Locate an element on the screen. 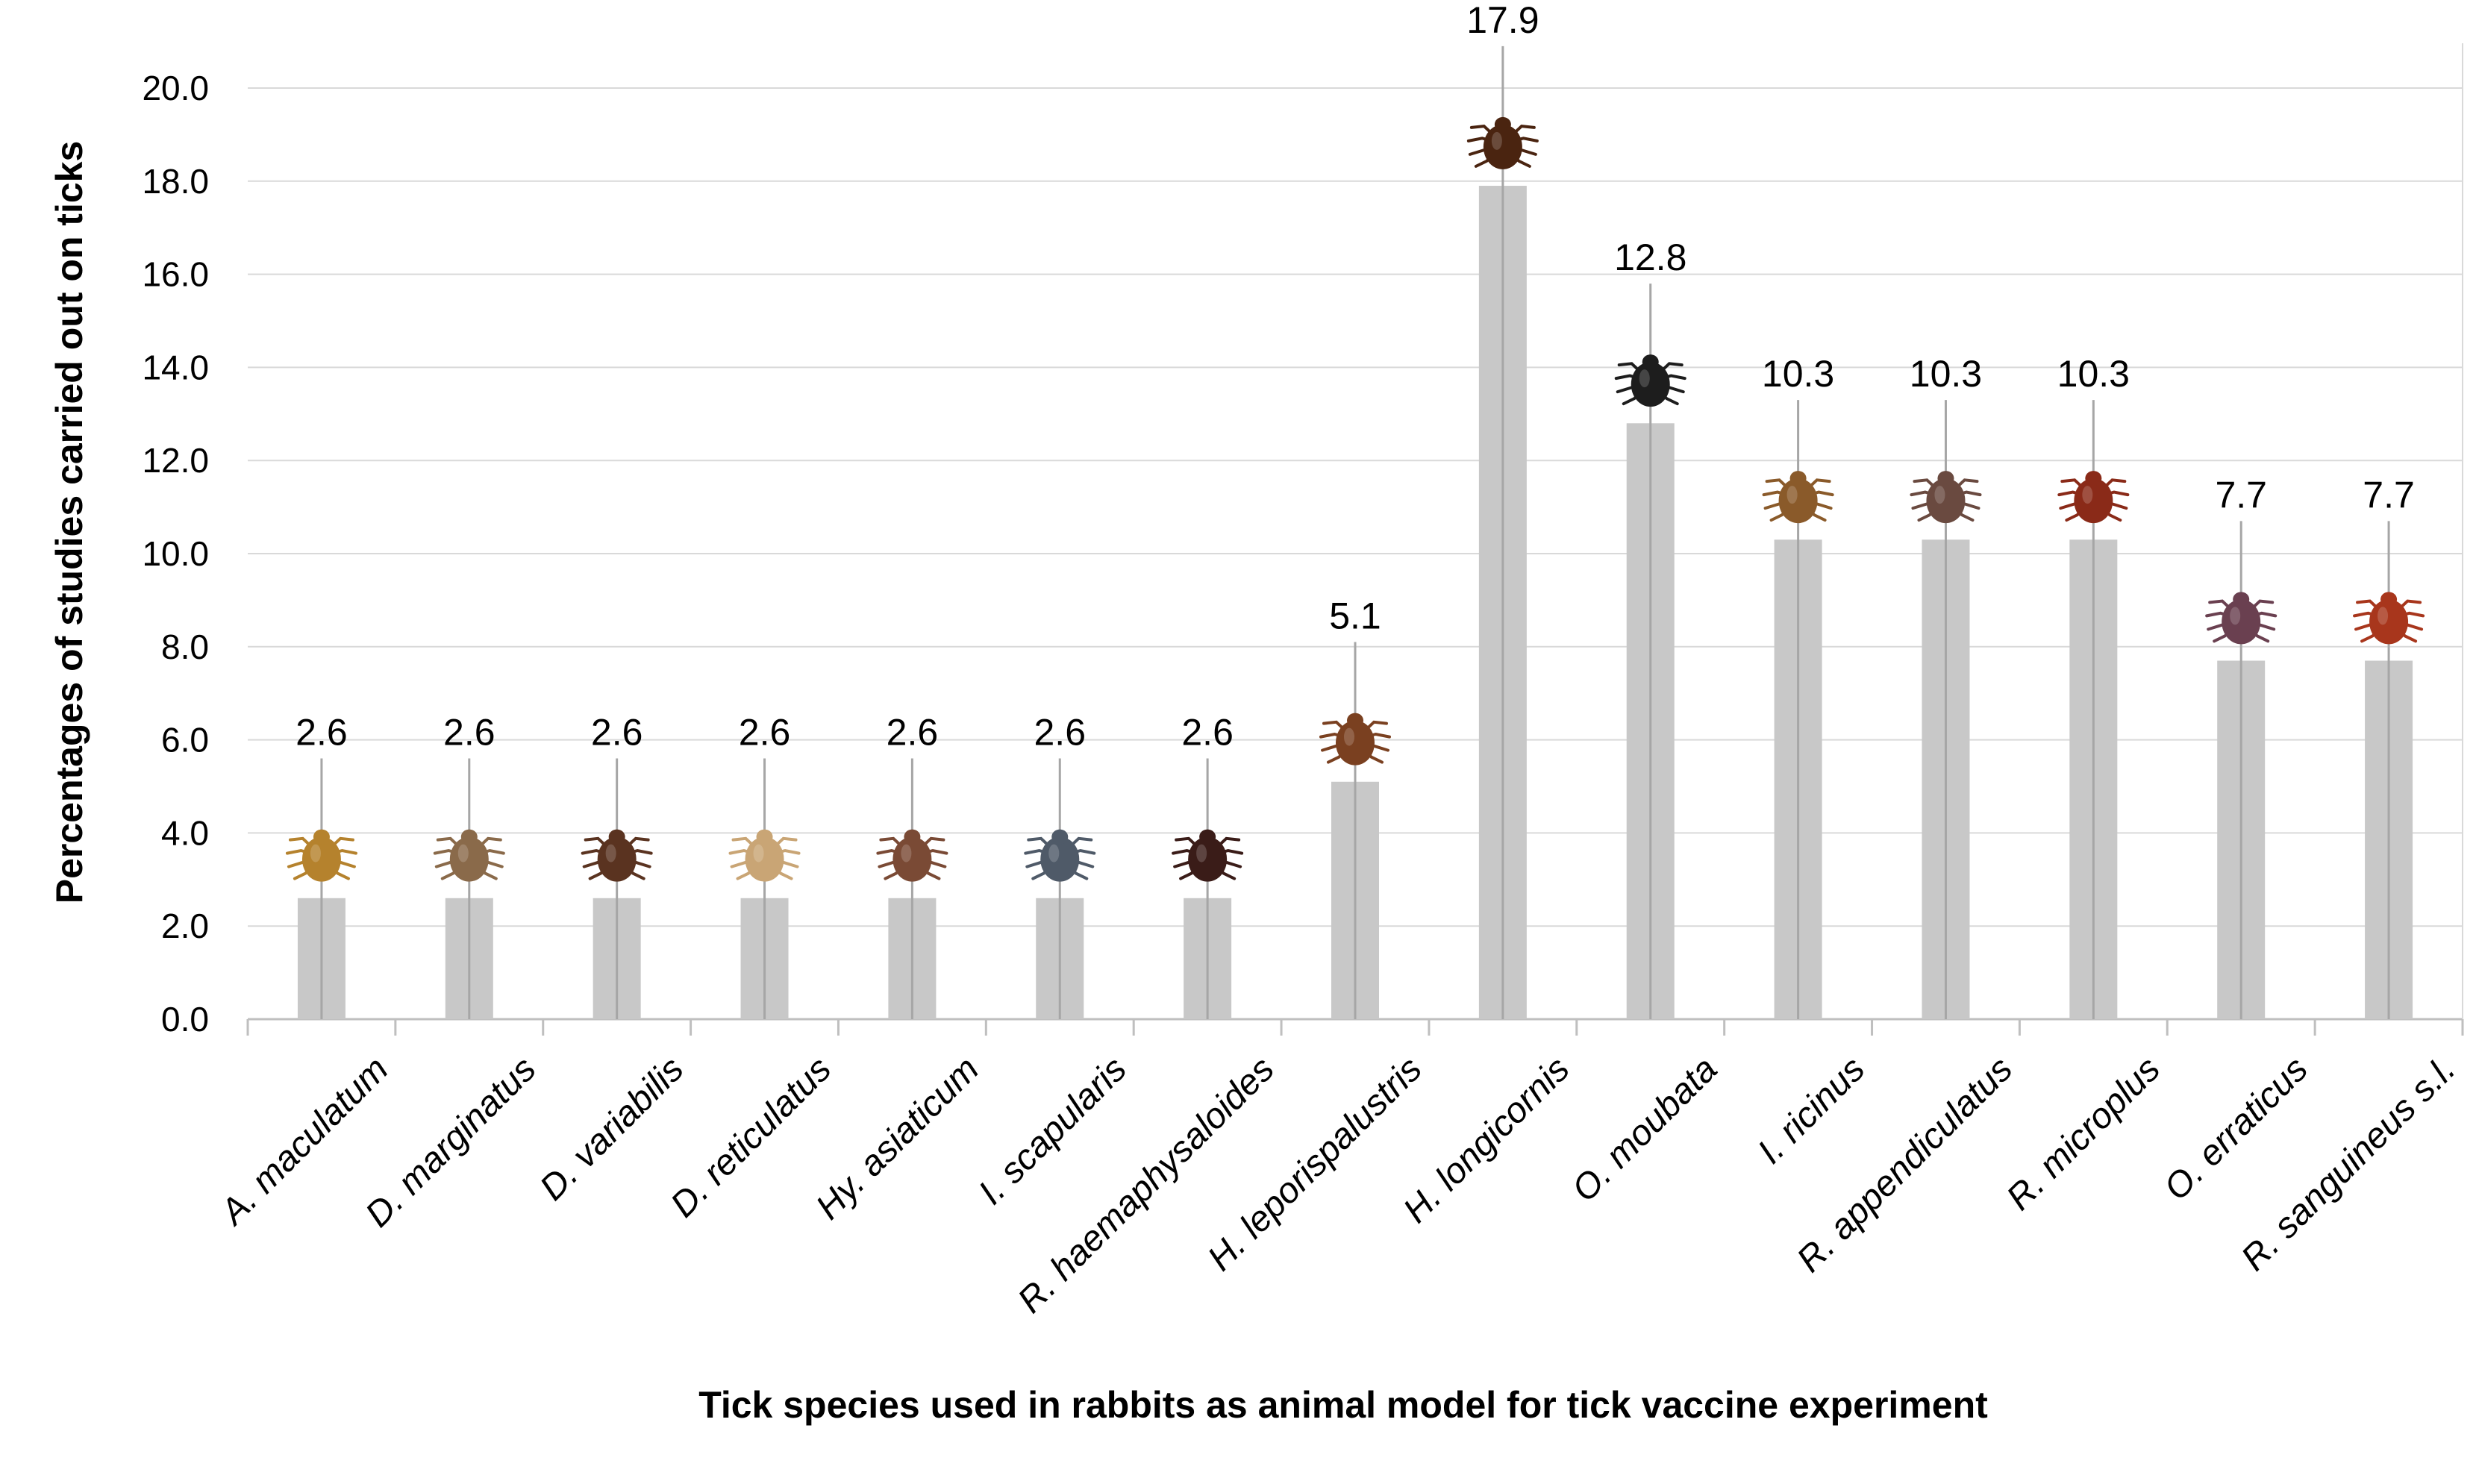  y-tick-label: 8.0 is located at coordinates (185, 646).